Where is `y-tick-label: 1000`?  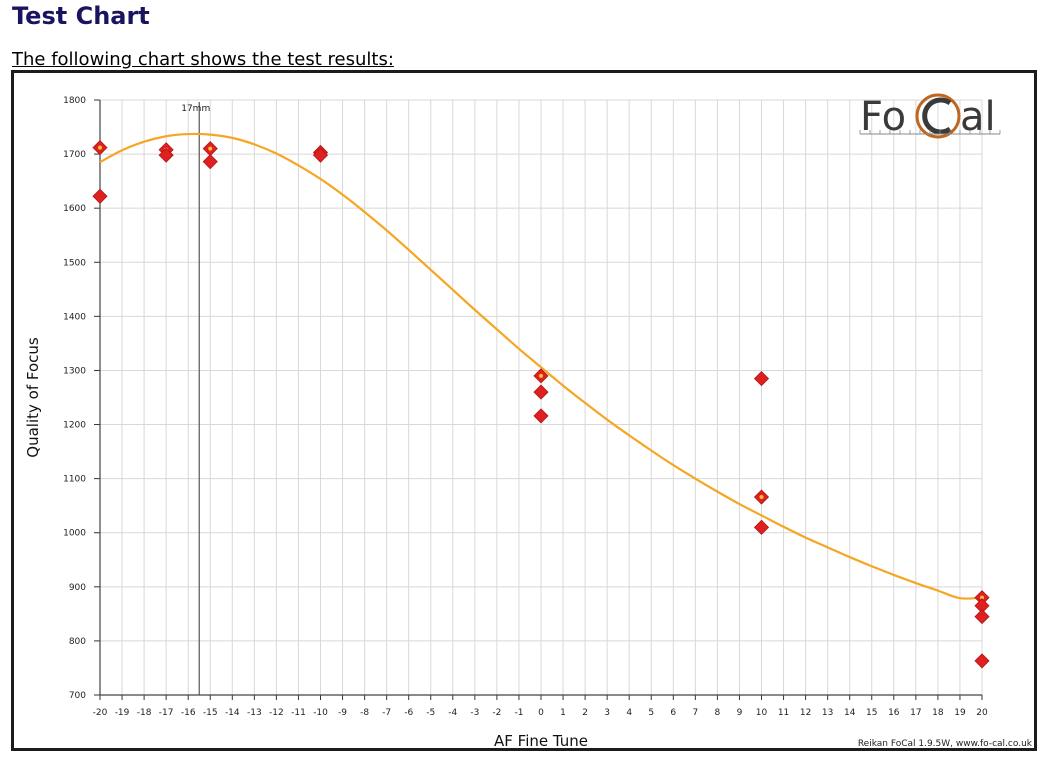
y-tick-label: 1000 is located at coordinates (74, 534).